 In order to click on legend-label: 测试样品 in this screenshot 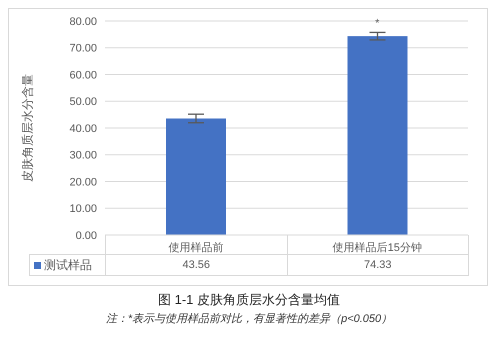, I will do `click(67, 265)`.